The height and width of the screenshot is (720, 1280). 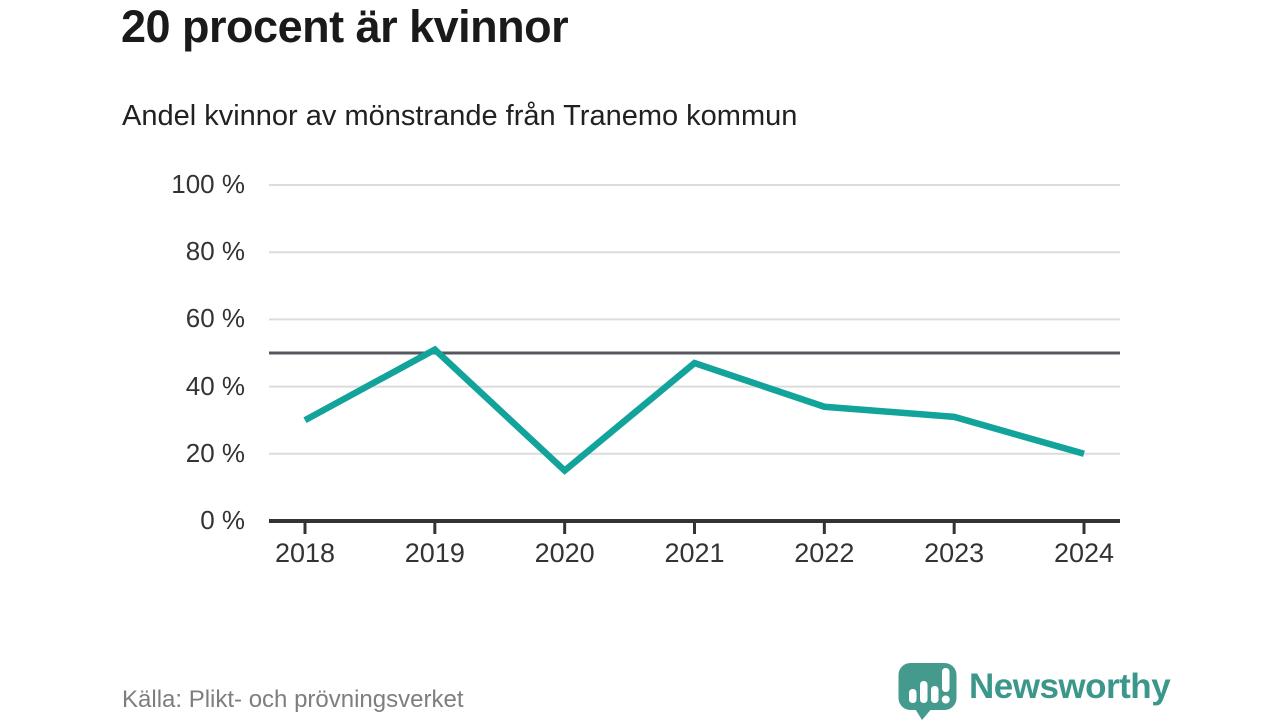 I want to click on x-tick-label: 2024, so click(x=1084, y=553).